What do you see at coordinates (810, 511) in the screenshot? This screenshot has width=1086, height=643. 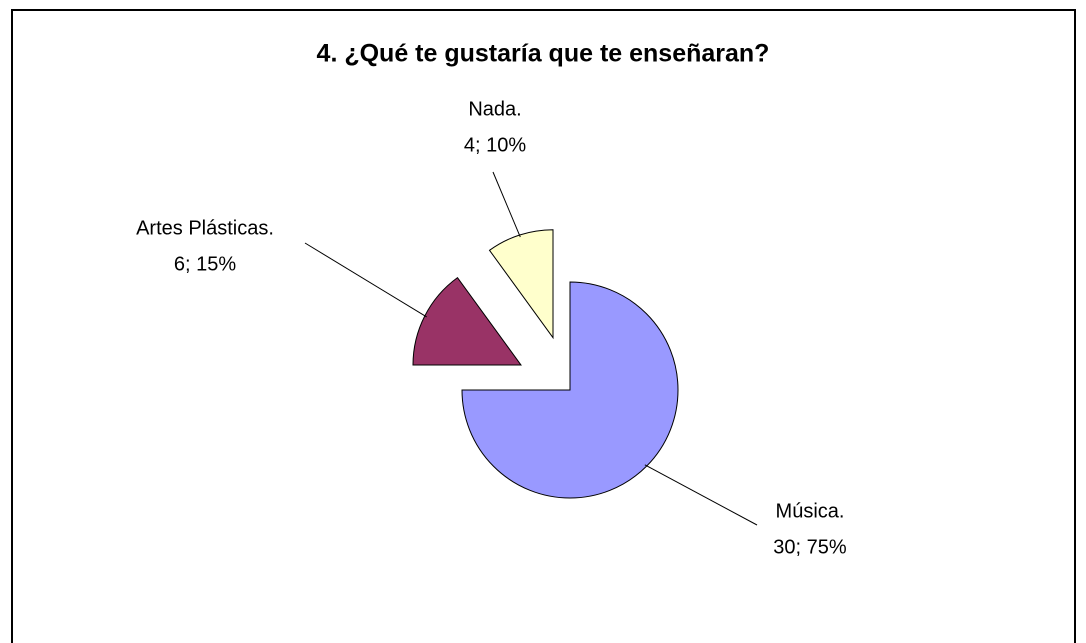 I see `slice-label: Música.` at bounding box center [810, 511].